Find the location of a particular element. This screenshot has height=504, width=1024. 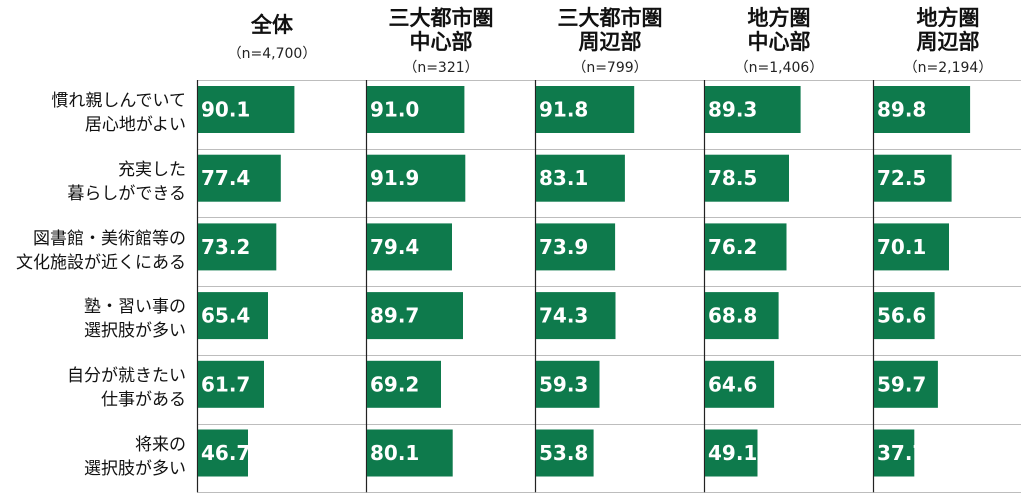

category-label-line: 自分が就きたい is located at coordinates (126, 376).